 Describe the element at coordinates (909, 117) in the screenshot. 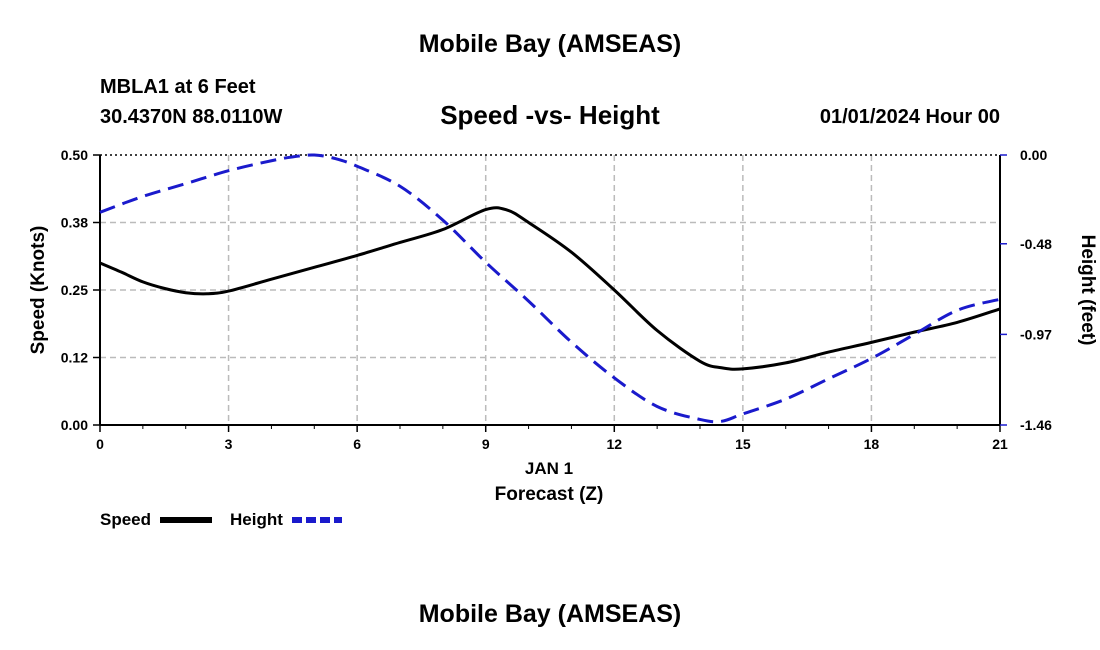

I see `forecast-datetime: 01/01/2024 Hour 00` at that location.